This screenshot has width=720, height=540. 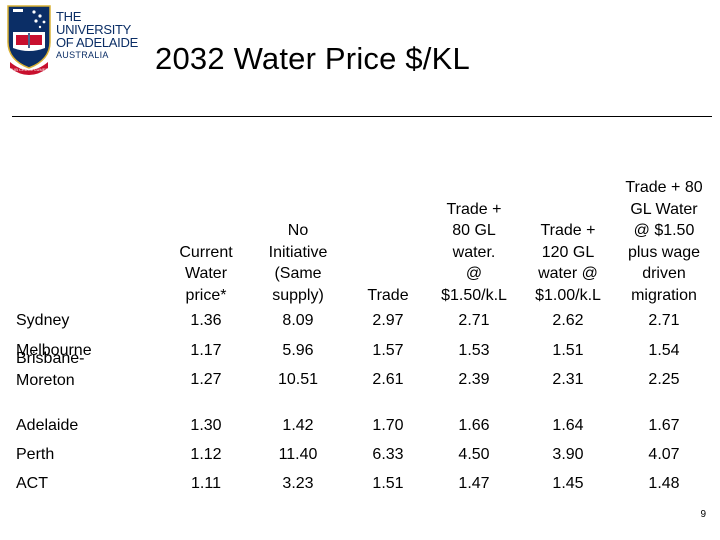 I want to click on university-crest-icon: SUB CRUCE LUMEN, so click(x=29, y=40).